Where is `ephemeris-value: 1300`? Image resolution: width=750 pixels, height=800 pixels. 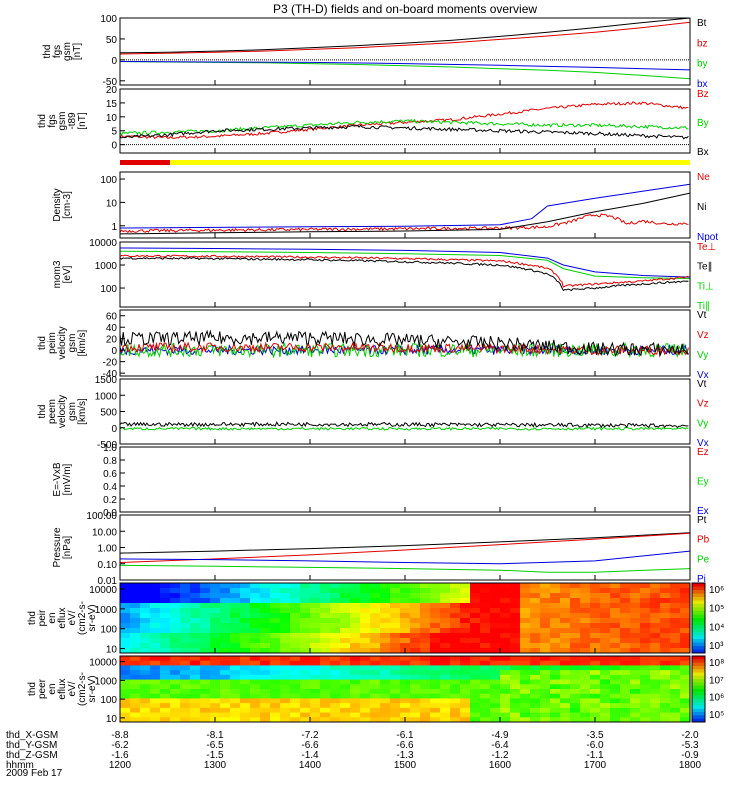
ephemeris-value: 1300 is located at coordinates (215, 765).